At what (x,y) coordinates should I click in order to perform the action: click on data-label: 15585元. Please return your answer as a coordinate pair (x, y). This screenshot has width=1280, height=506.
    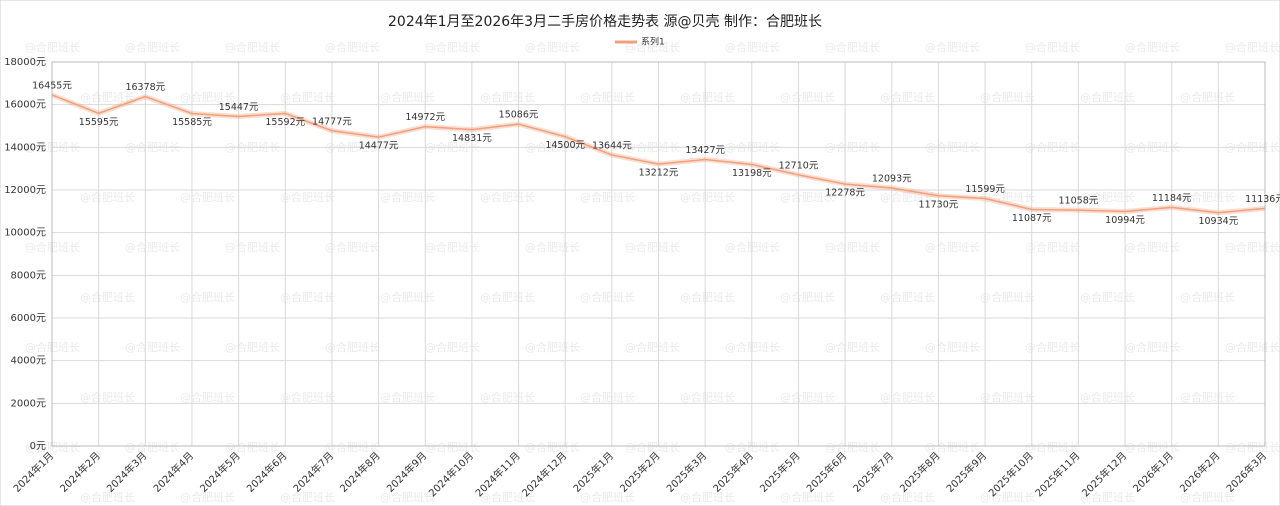
    Looking at the image, I should click on (192, 122).